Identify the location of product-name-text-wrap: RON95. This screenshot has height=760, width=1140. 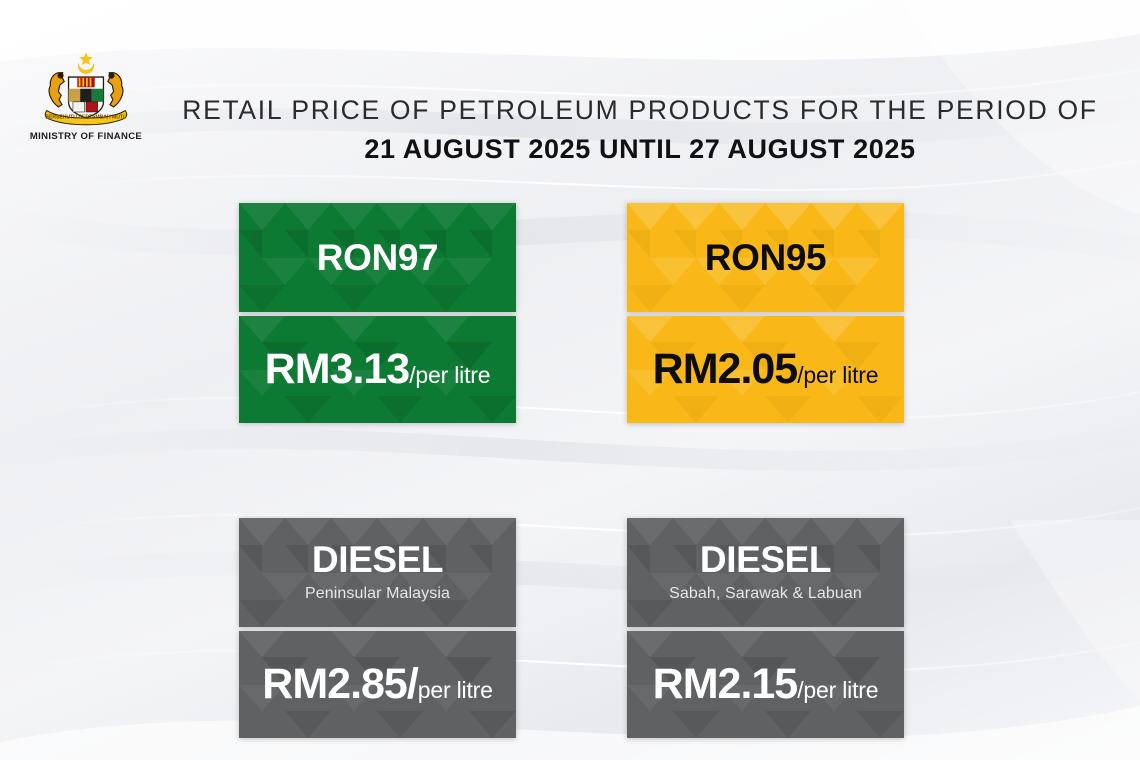
(765, 257).